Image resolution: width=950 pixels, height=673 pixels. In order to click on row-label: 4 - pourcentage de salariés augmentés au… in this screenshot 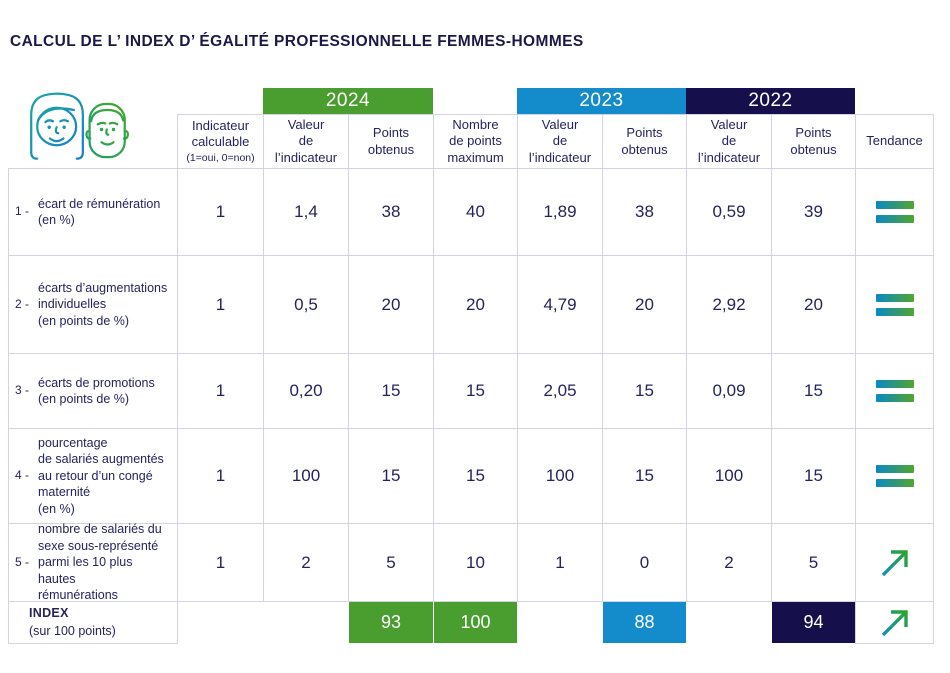, I will do `click(93, 476)`.